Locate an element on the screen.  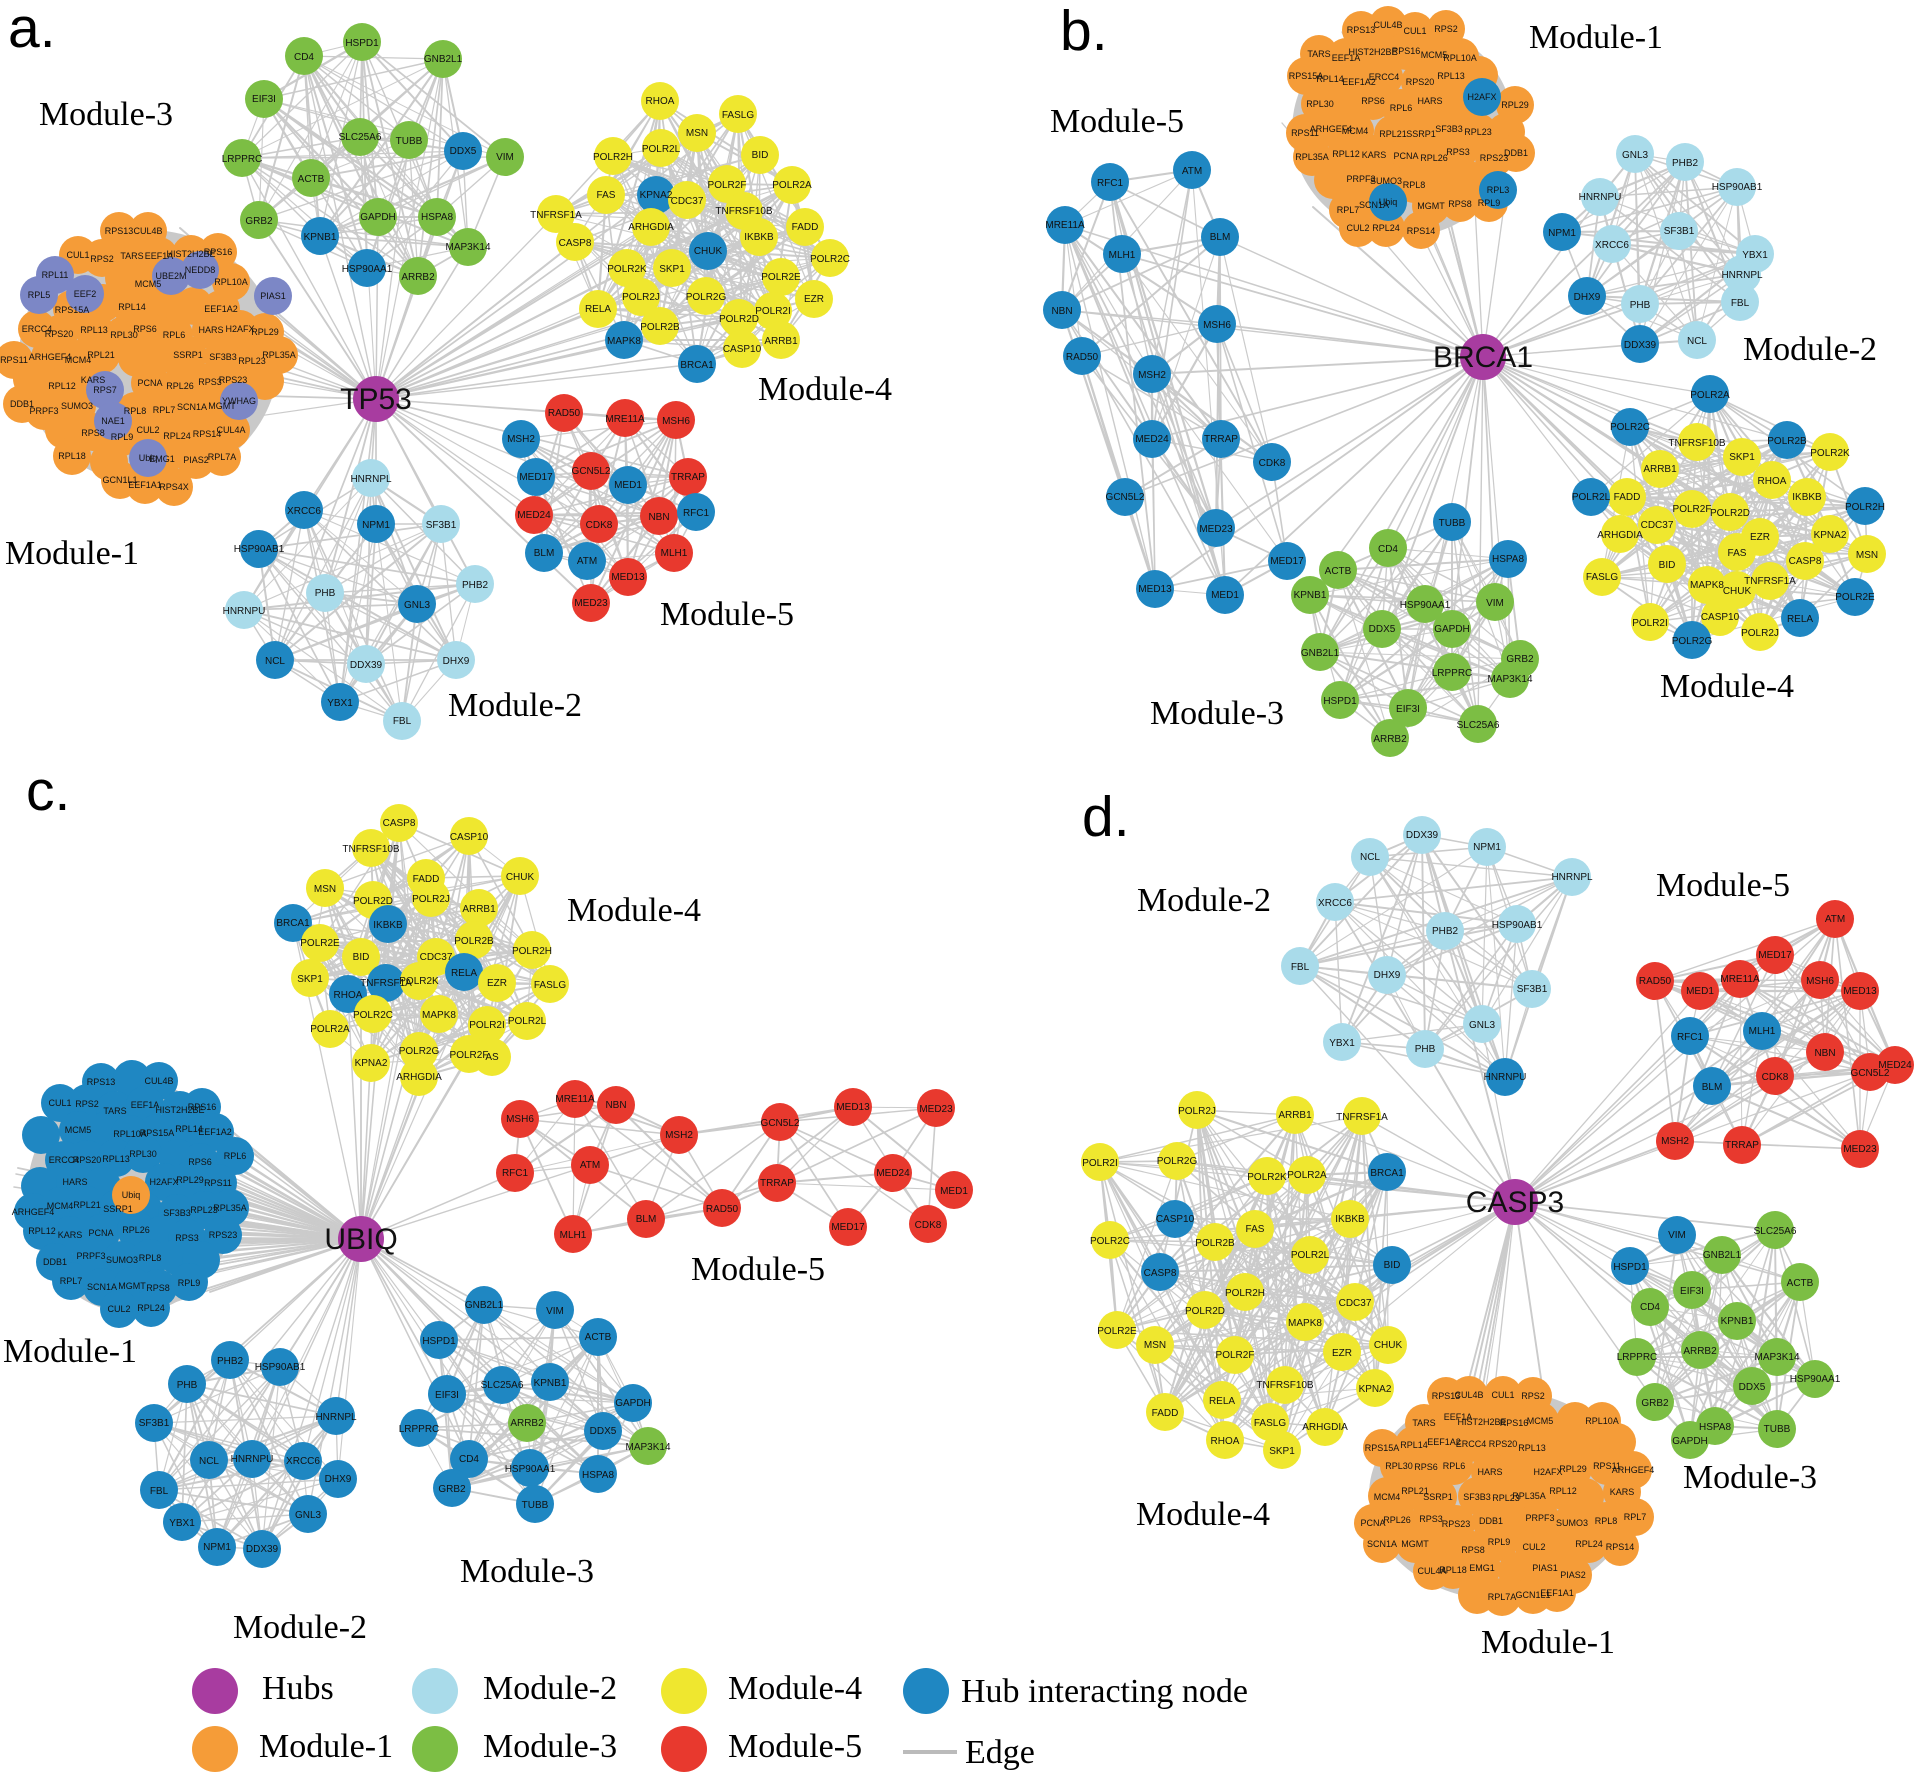
svg-text: Module-5 is located at coordinates (1723, 885).